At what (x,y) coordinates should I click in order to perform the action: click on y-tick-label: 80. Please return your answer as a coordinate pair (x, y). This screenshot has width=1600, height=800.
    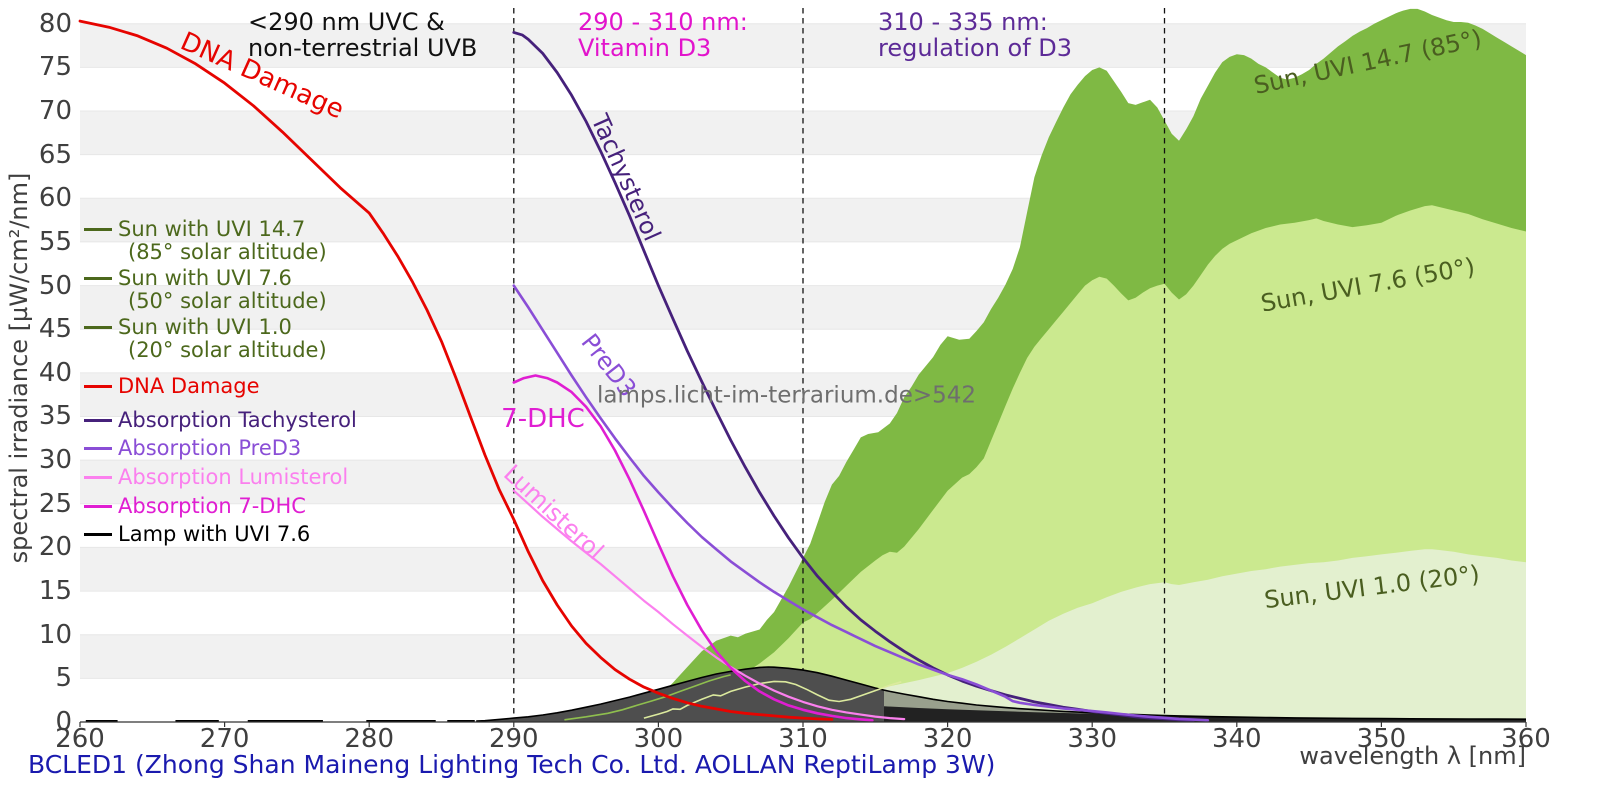
    Looking at the image, I should click on (55, 23).